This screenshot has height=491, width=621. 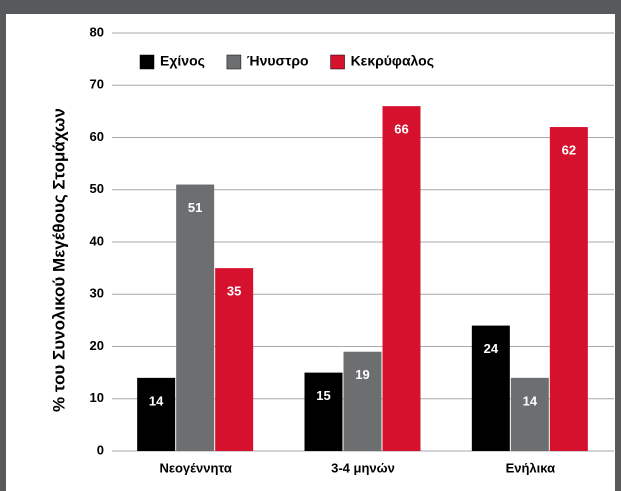 I want to click on legend-label: Κεκρύφαλος, so click(x=392, y=61).